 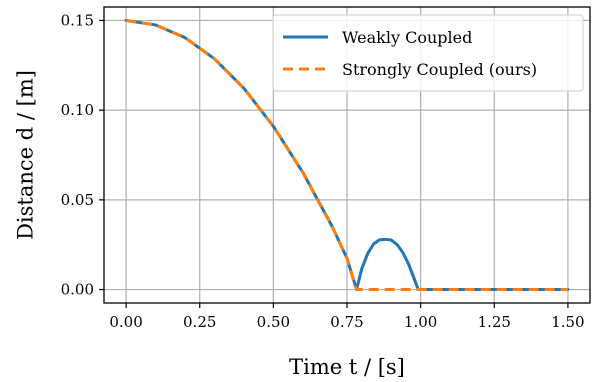 What do you see at coordinates (26, 155) in the screenshot?
I see `y-axis-label: Distance d / [m]` at bounding box center [26, 155].